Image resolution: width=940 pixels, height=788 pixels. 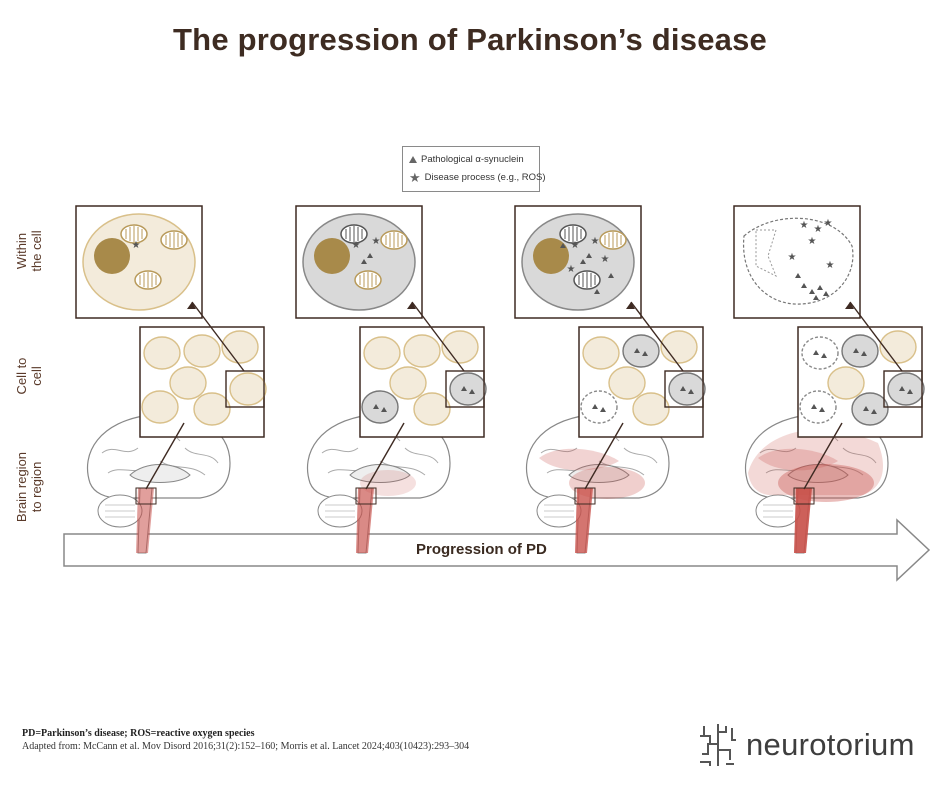 I want to click on brand-name: neurotorium, so click(x=830, y=744).